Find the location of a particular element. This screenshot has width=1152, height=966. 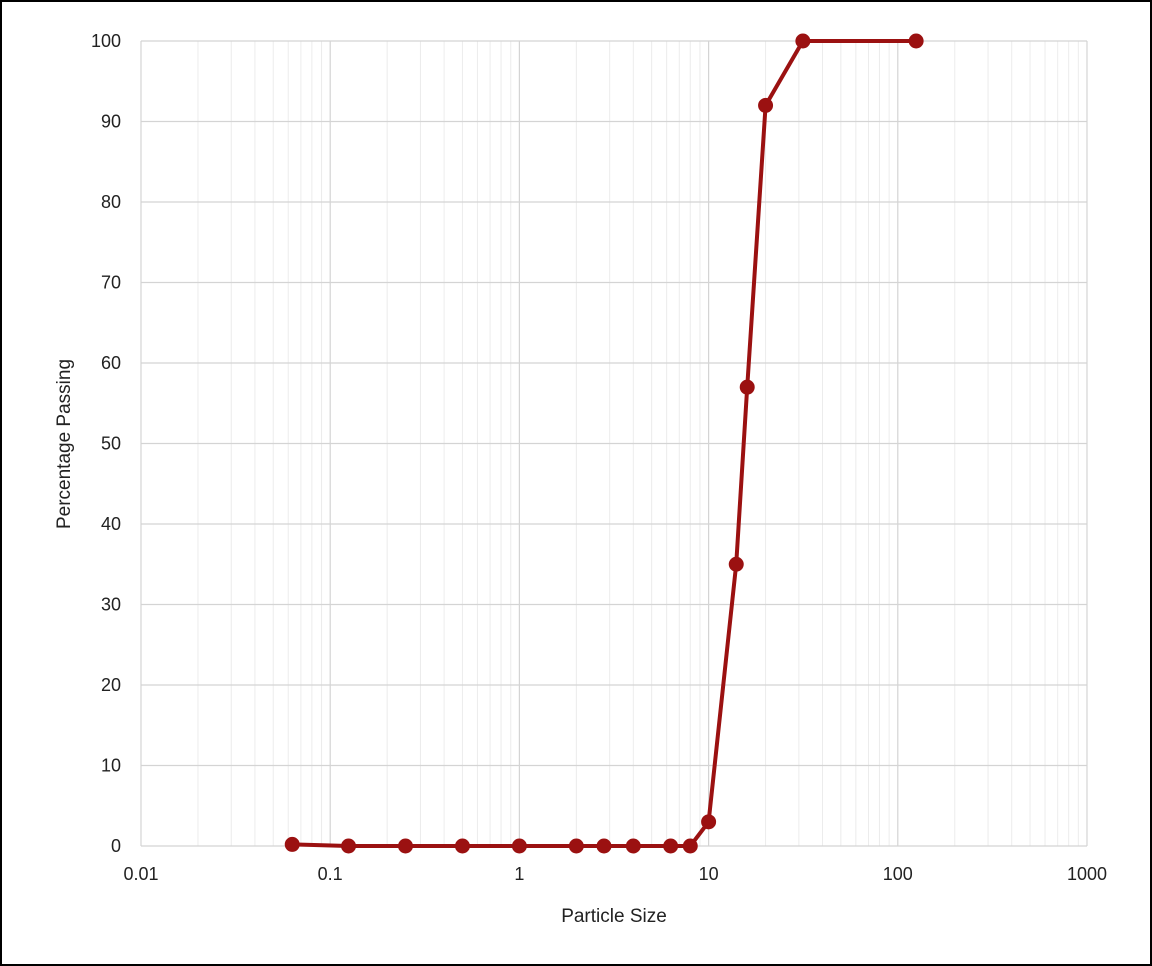

x-tick-label: 100 is located at coordinates (898, 874).